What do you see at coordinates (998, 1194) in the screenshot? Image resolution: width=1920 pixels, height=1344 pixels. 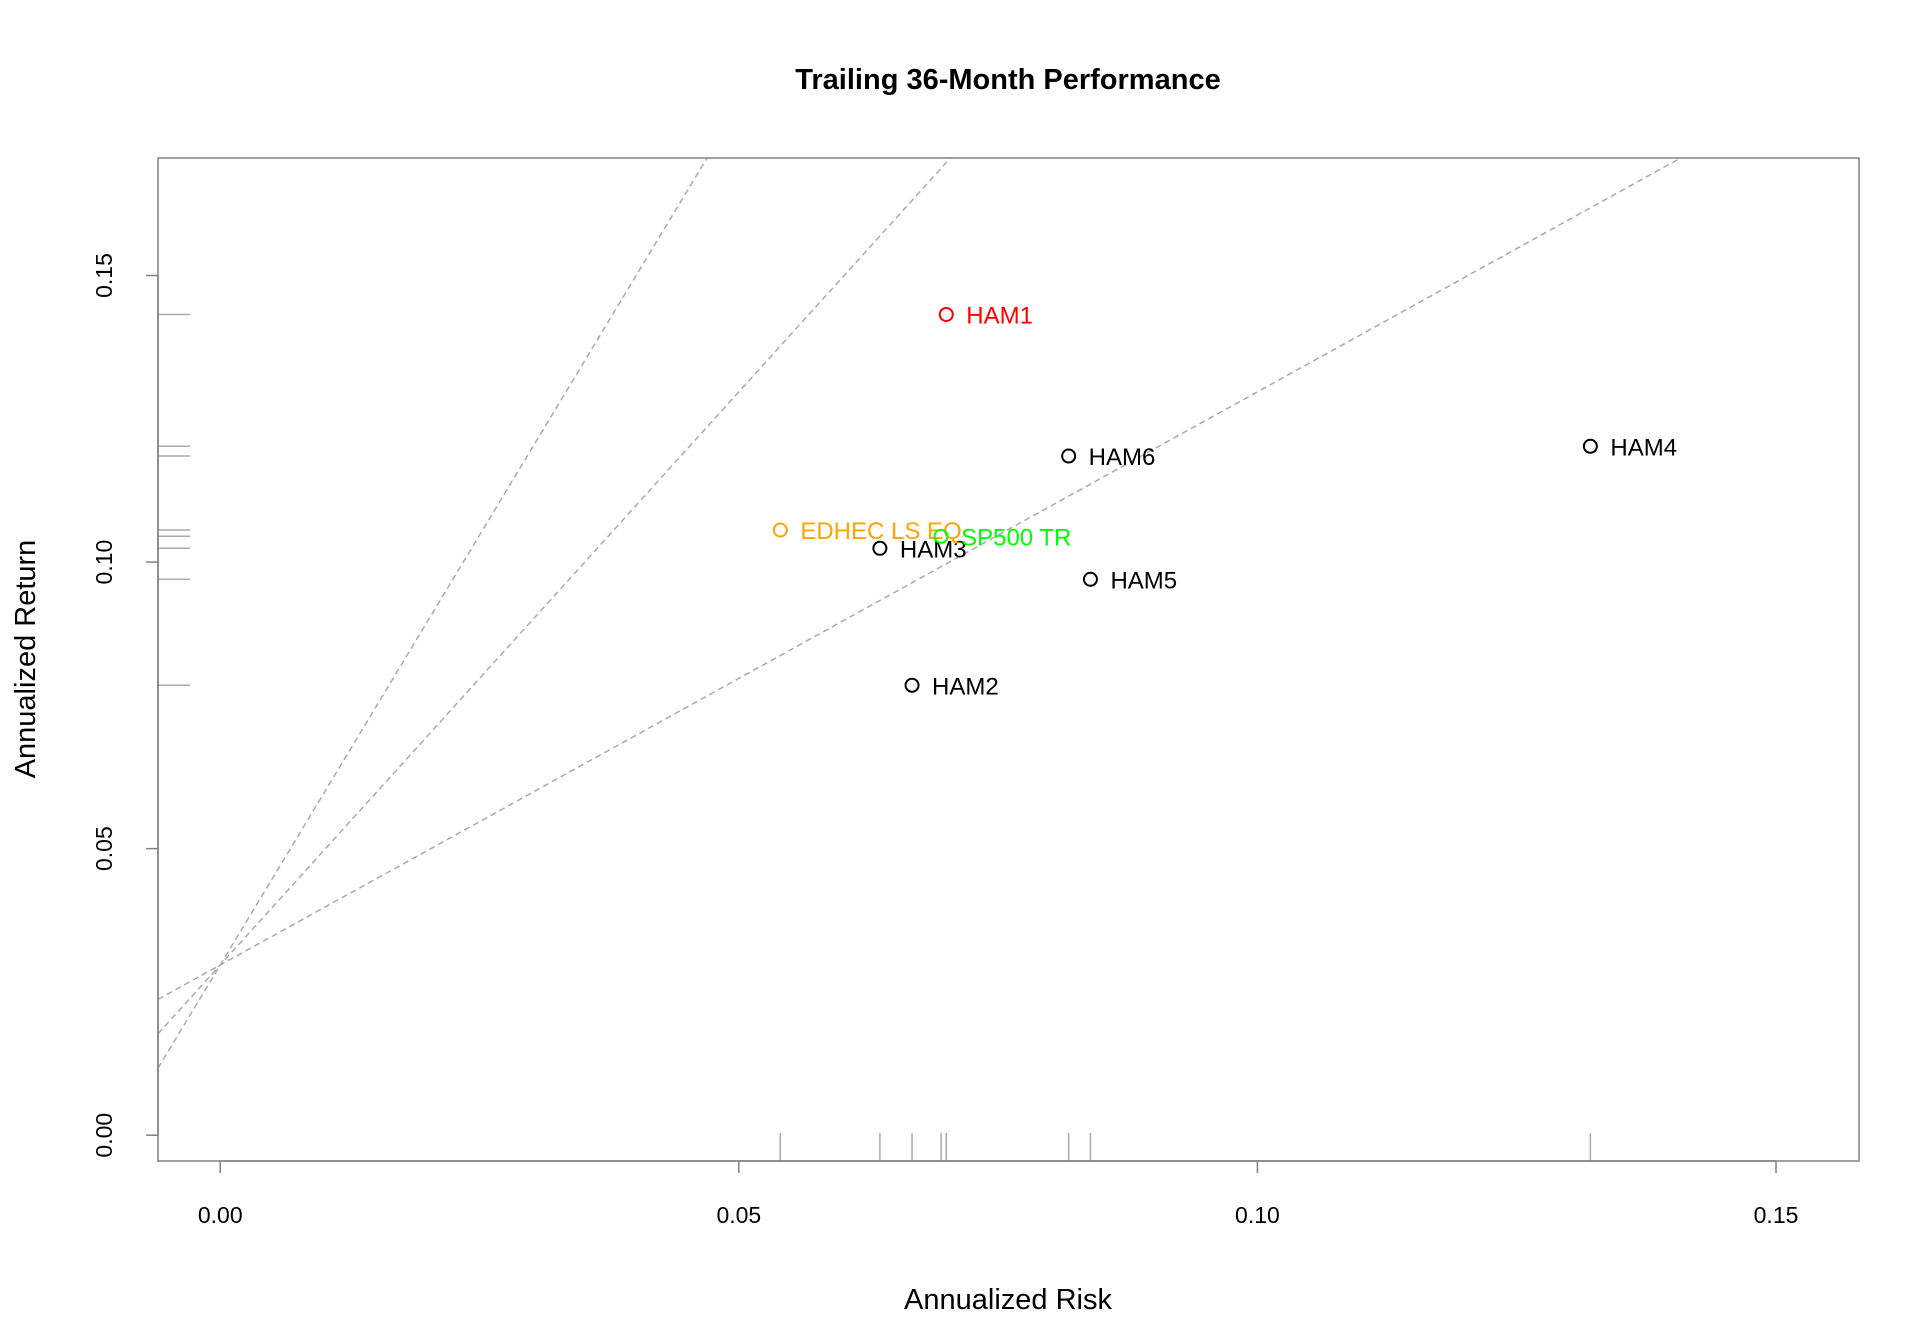 I see `x-axis: 0.00 0.05 0.10 0.15` at bounding box center [998, 1194].